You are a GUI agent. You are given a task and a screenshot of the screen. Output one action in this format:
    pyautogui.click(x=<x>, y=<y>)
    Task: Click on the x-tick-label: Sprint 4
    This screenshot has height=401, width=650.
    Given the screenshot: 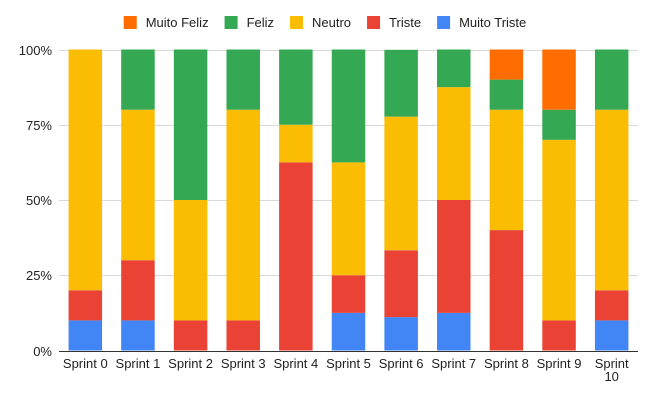 What is the action you would take?
    pyautogui.click(x=295, y=363)
    